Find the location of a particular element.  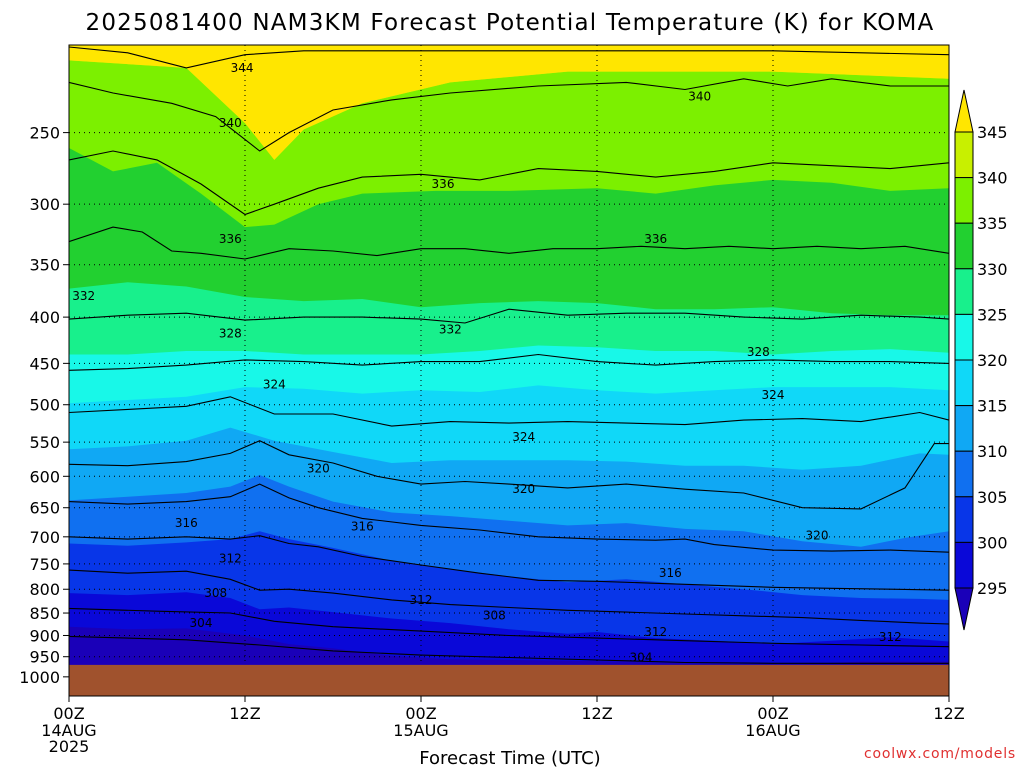

y-tick-label: 250 is located at coordinates (44, 133).